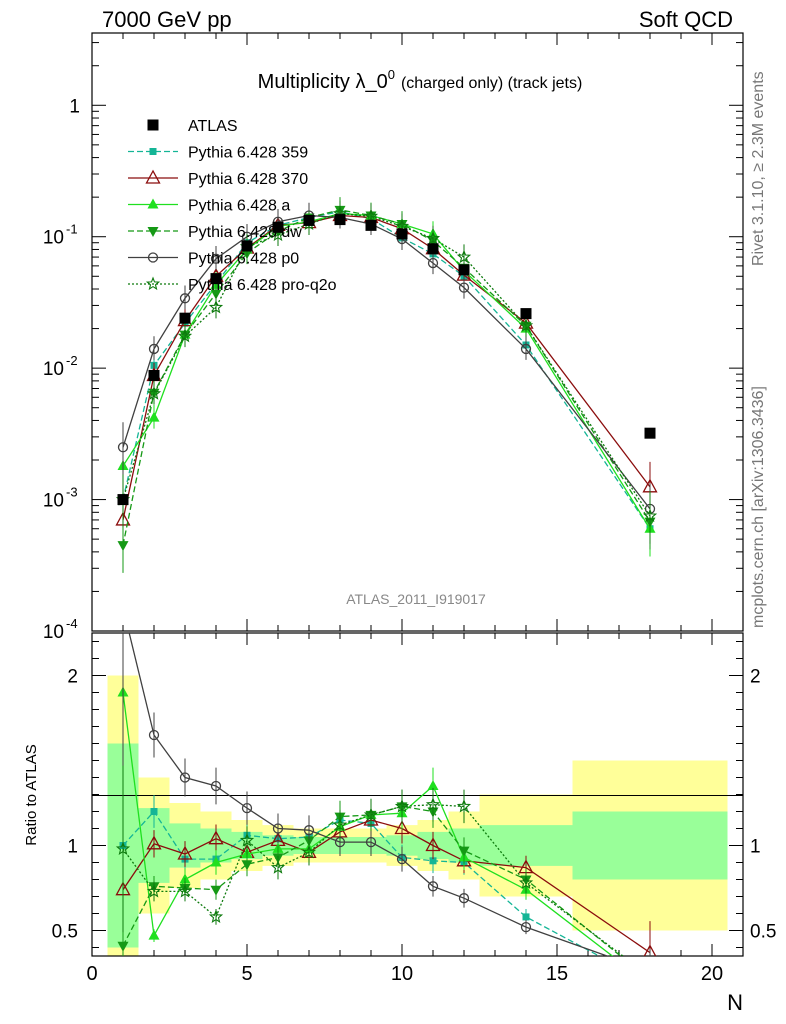  What do you see at coordinates (209, 206) in the screenshot?
I see `legend-entry-3: Pythia 6.428 a` at bounding box center [209, 206].